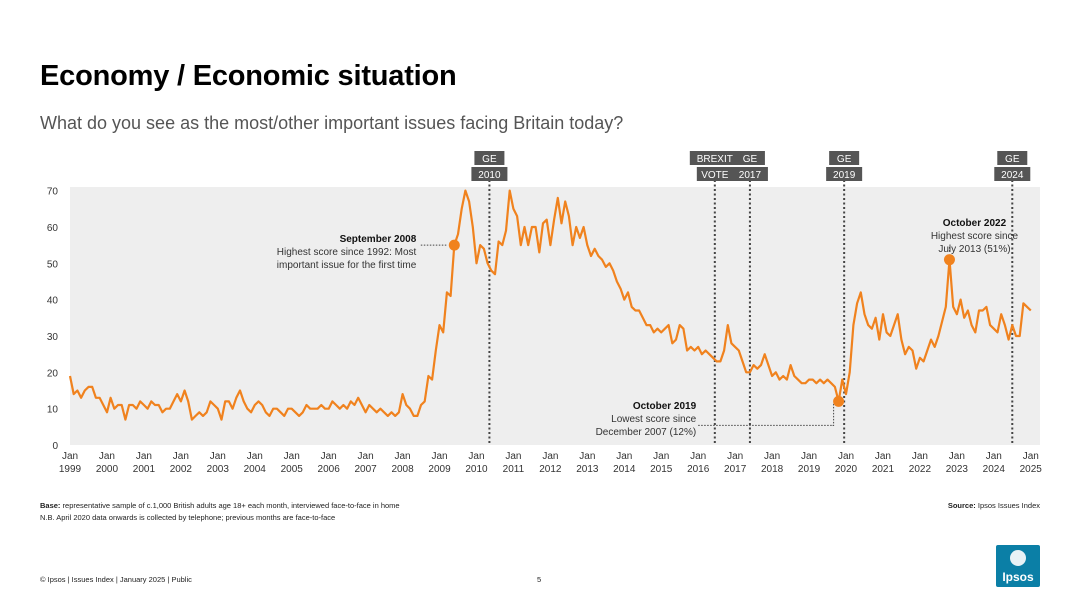 This screenshot has width=1080, height=607. What do you see at coordinates (50, 505) in the screenshot?
I see `base-label: Base:` at bounding box center [50, 505].